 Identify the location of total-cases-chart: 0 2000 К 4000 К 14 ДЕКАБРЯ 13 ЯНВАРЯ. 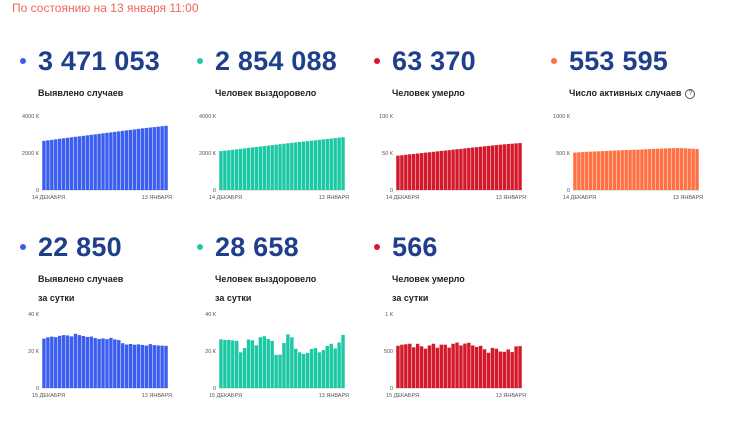
(97, 157).